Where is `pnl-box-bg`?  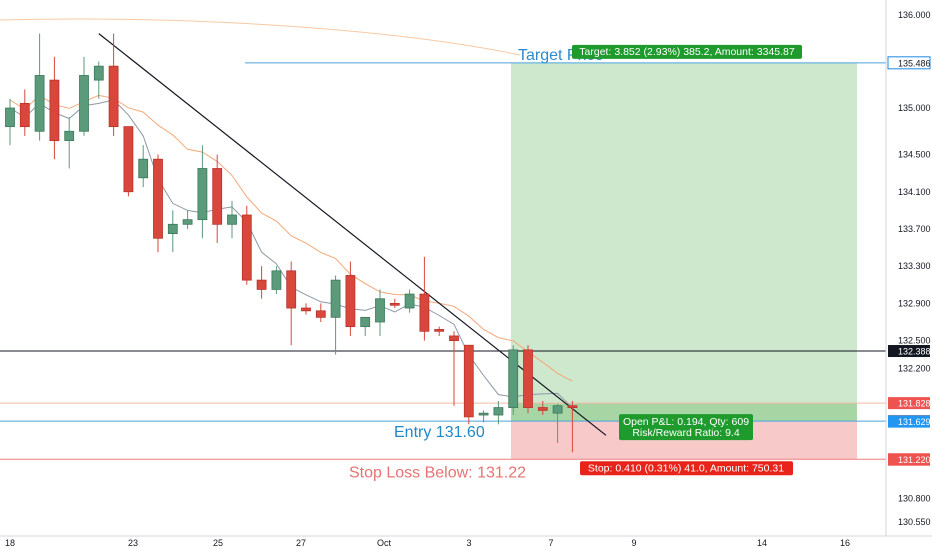
pnl-box-bg is located at coordinates (686, 427).